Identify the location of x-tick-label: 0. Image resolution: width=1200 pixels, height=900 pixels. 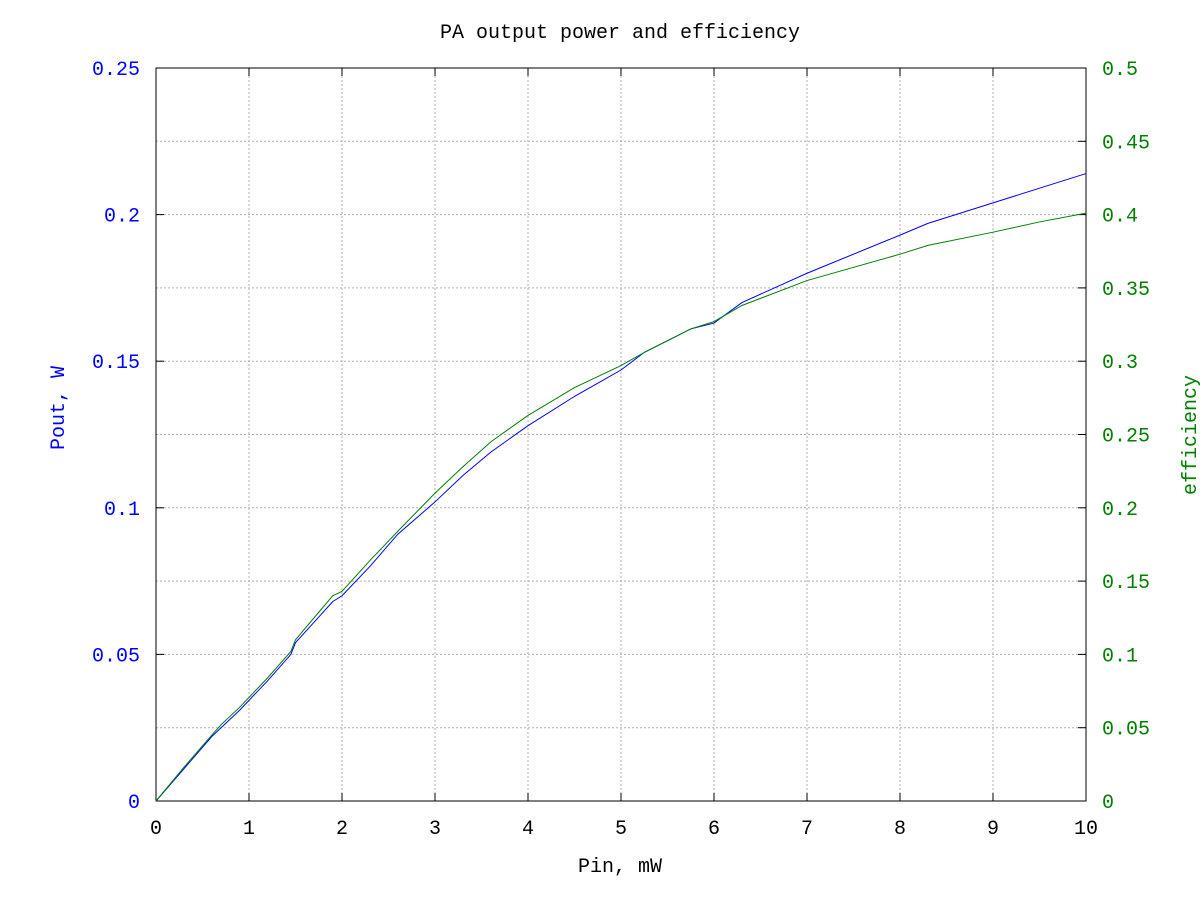
(156, 829).